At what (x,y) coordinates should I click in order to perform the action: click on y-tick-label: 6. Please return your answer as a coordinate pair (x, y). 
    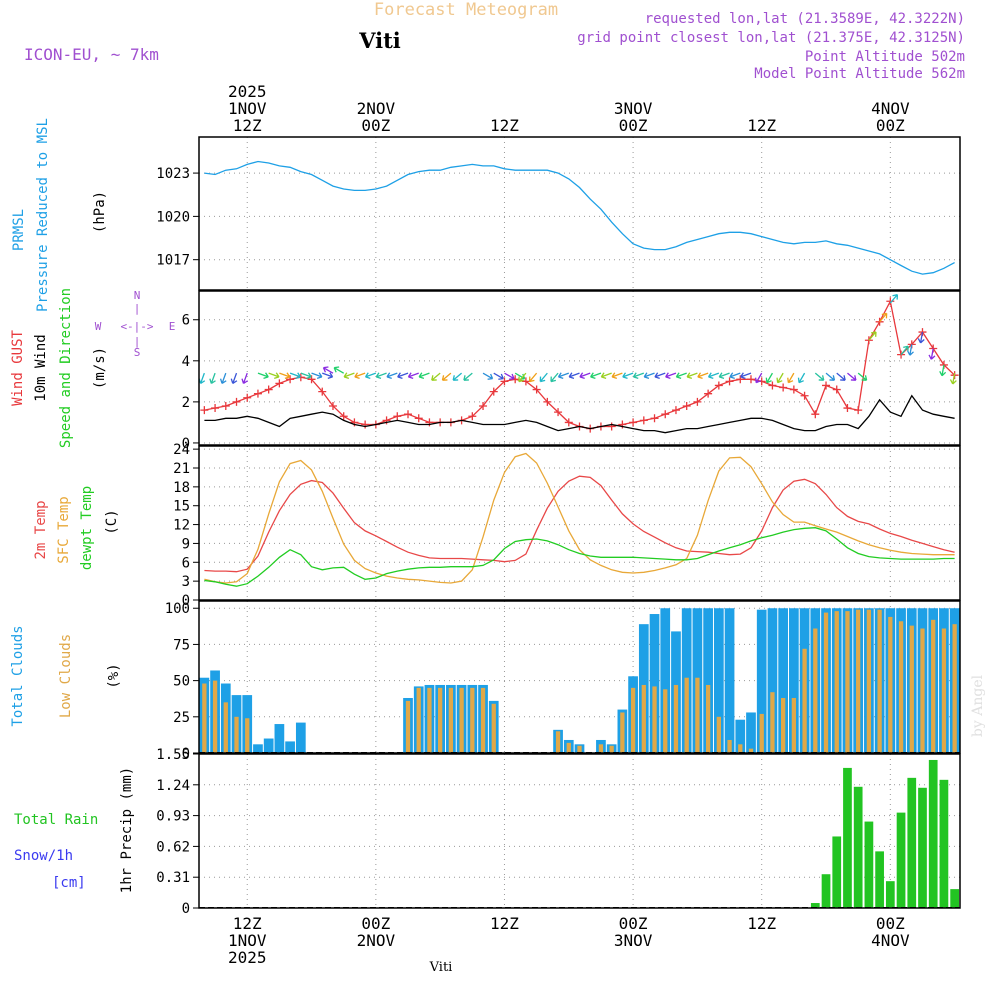
    Looking at the image, I should click on (186, 563).